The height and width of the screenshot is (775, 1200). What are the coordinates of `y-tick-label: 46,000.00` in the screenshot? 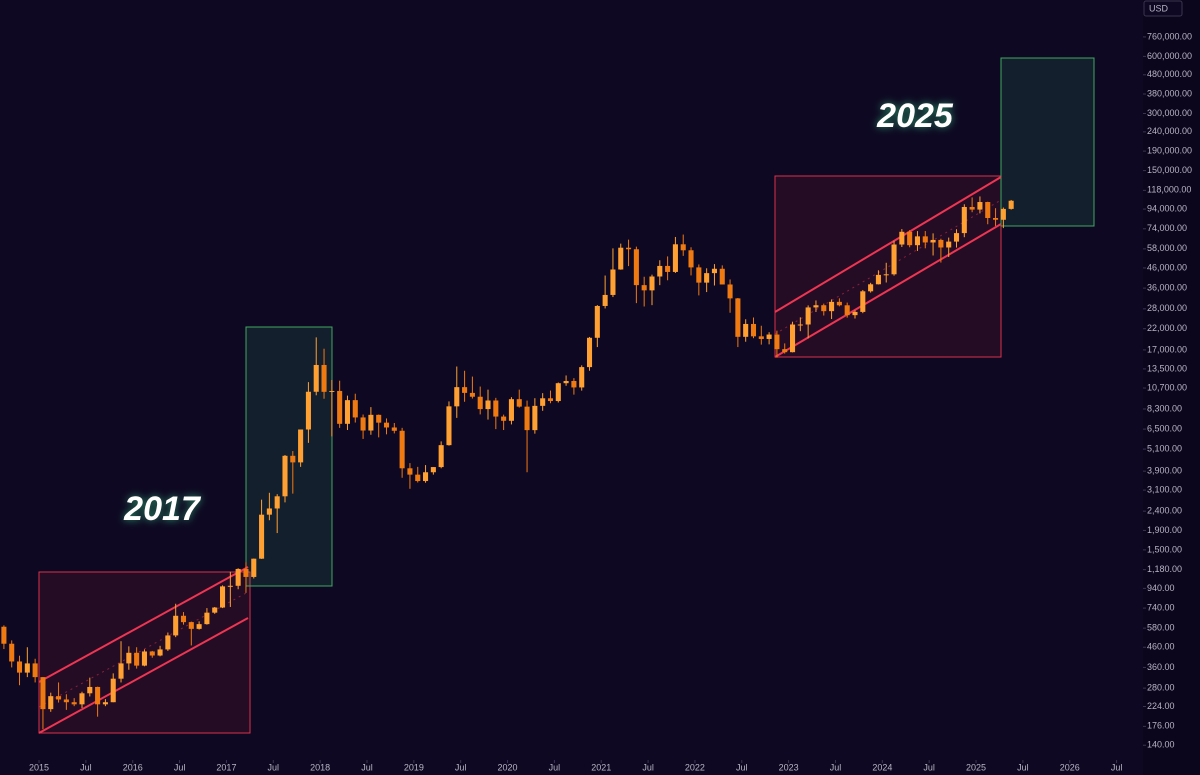 It's located at (1167, 267).